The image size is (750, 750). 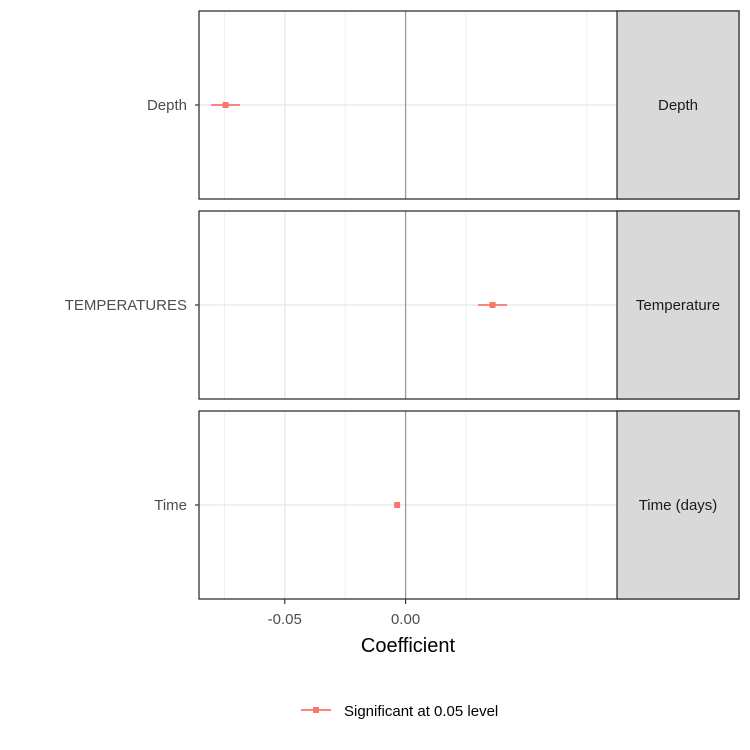 What do you see at coordinates (408, 646) in the screenshot?
I see `x-axis-title: Coefficient` at bounding box center [408, 646].